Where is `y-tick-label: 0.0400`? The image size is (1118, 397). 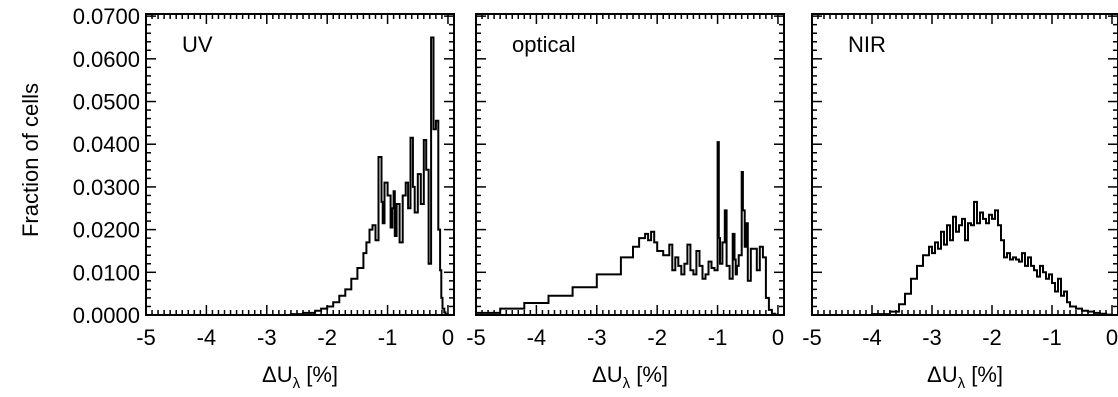
y-tick-label: 0.0400 is located at coordinates (106, 144).